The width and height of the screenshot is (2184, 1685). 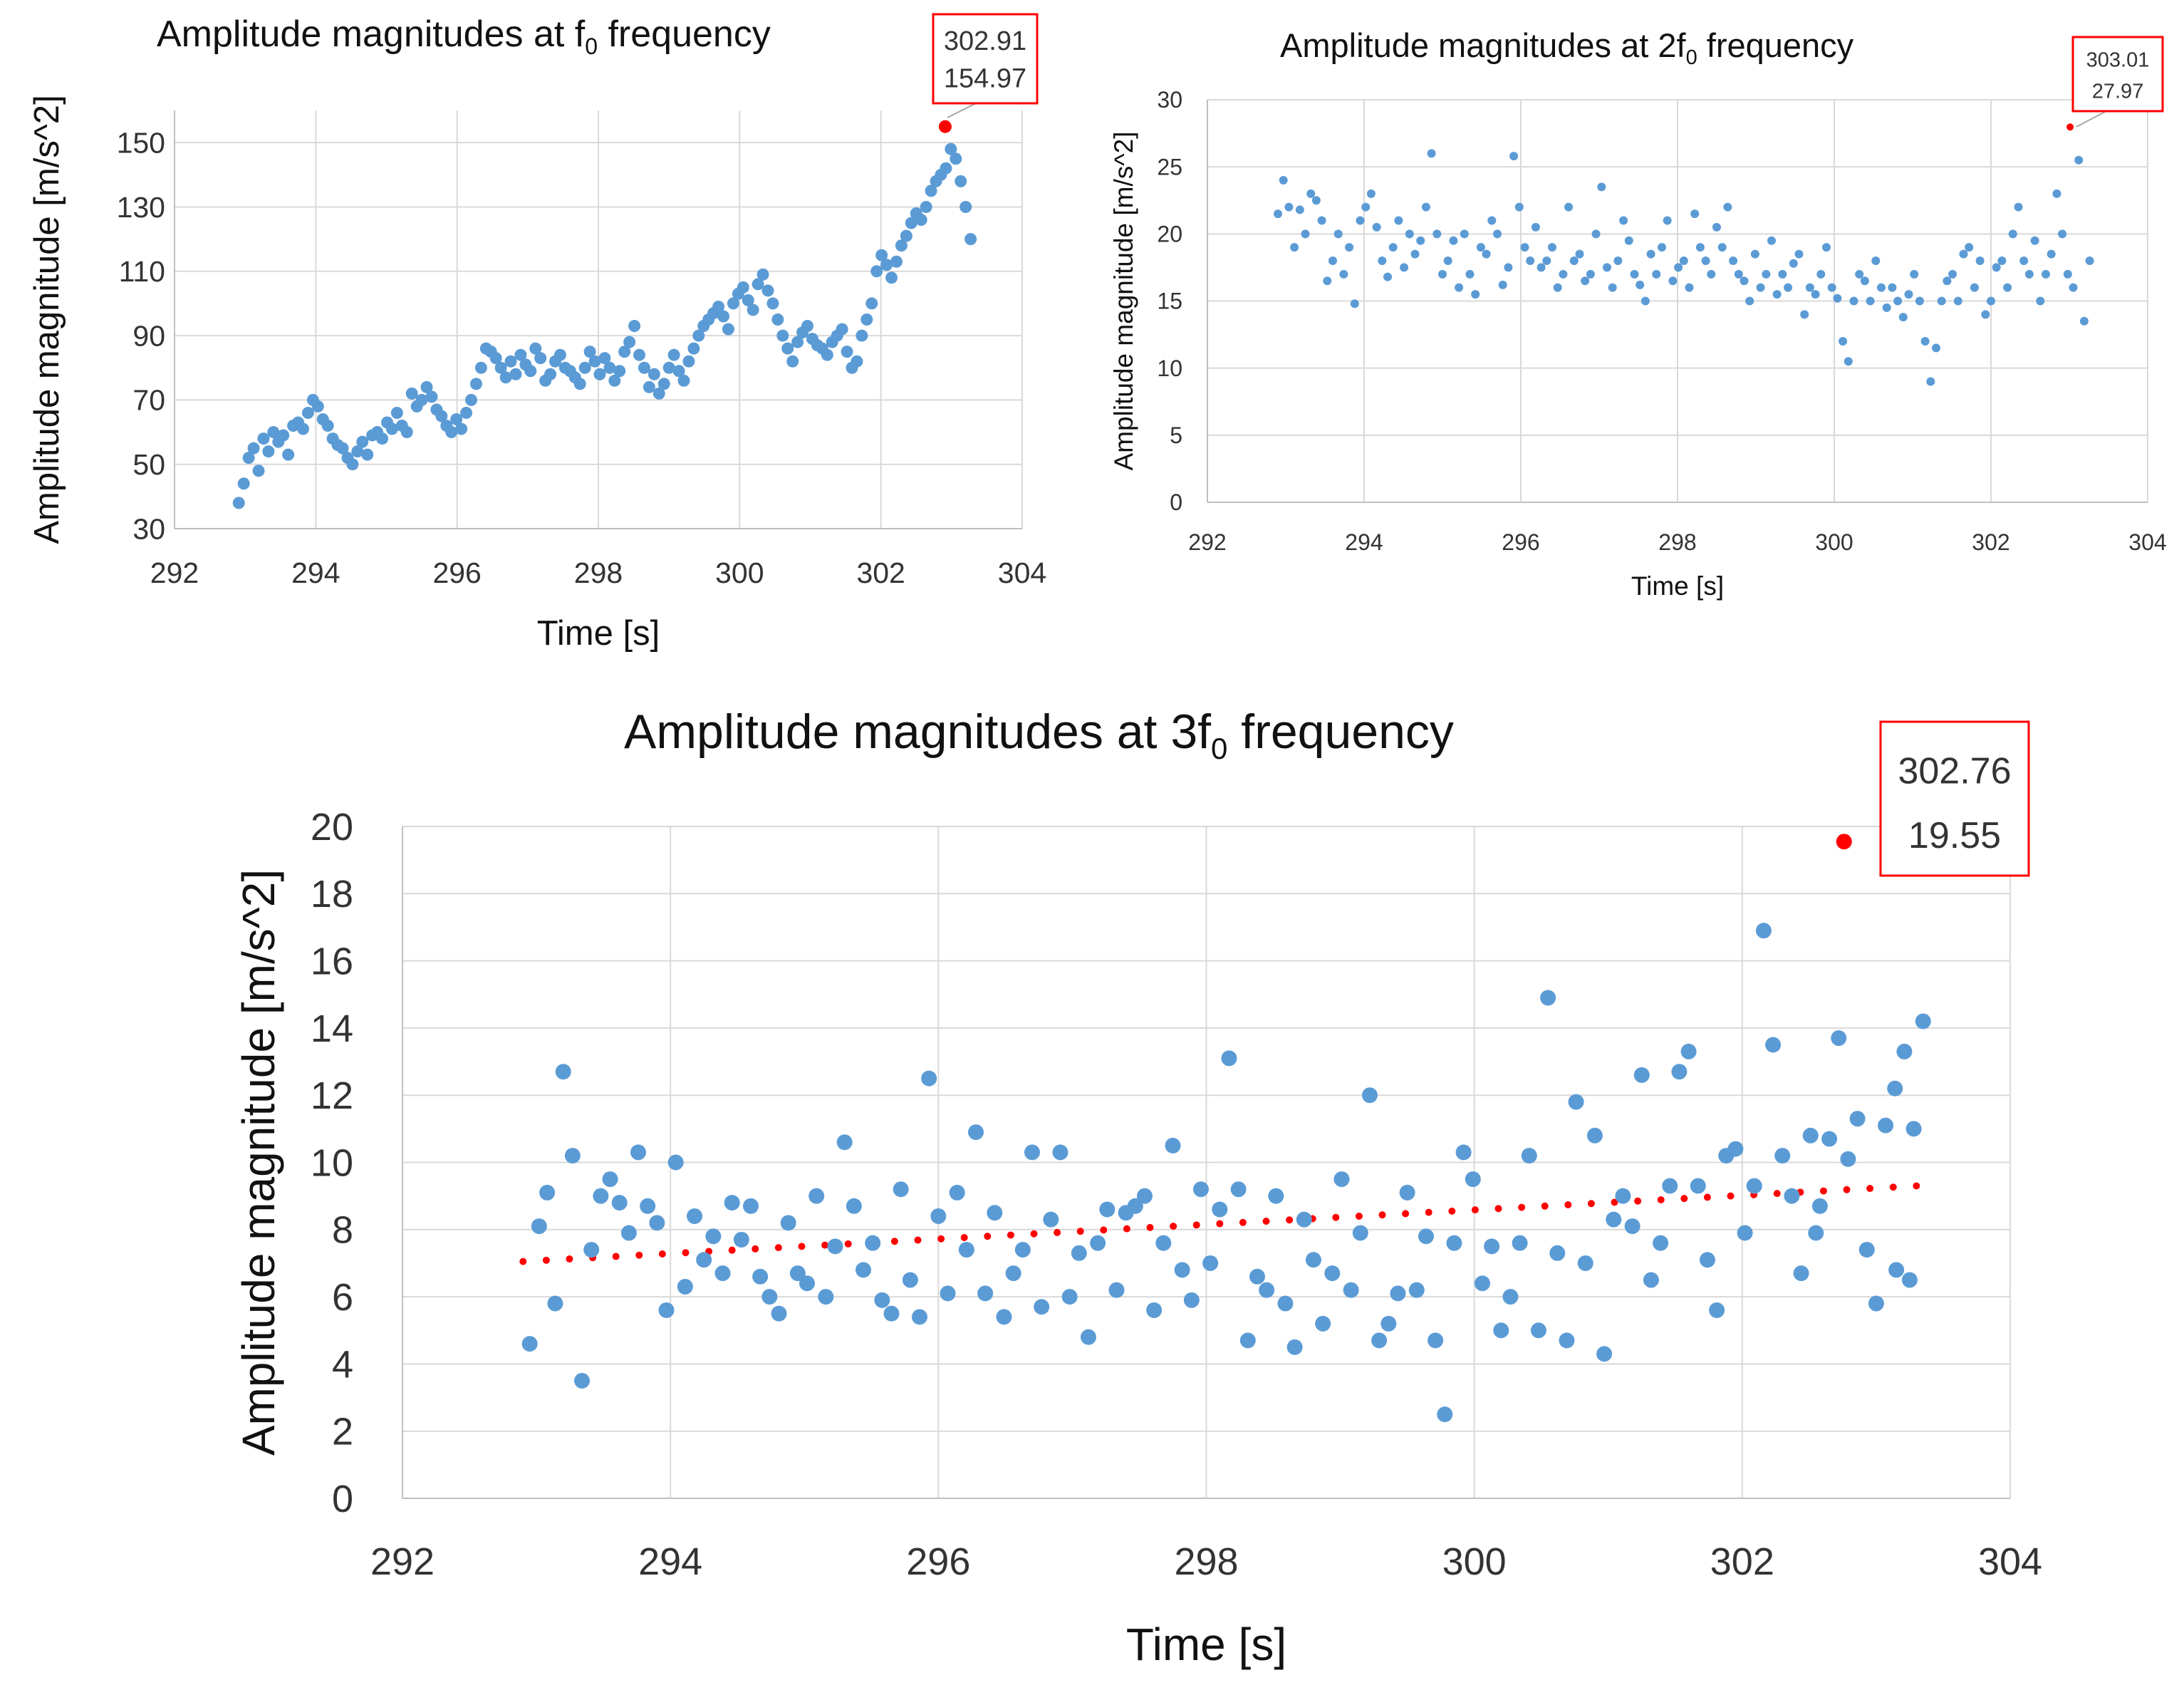 I want to click on y-tick-label: 90, so click(x=148, y=335).